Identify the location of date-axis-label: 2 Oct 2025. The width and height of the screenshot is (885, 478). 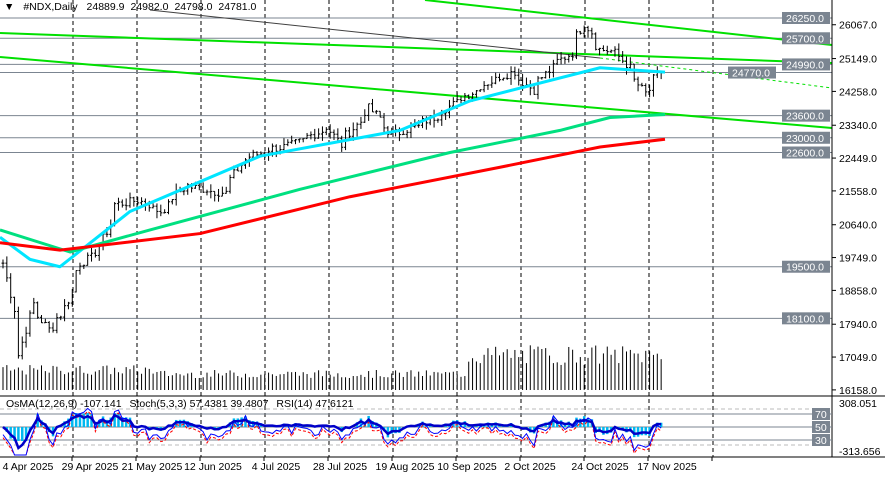
(530, 467).